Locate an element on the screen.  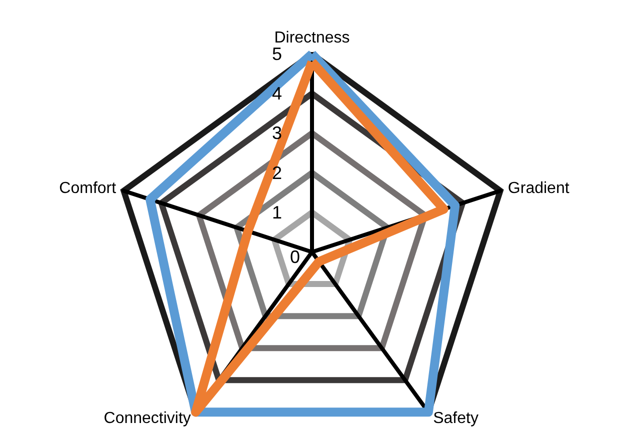
y-tick-label: 0 is located at coordinates (295, 257).